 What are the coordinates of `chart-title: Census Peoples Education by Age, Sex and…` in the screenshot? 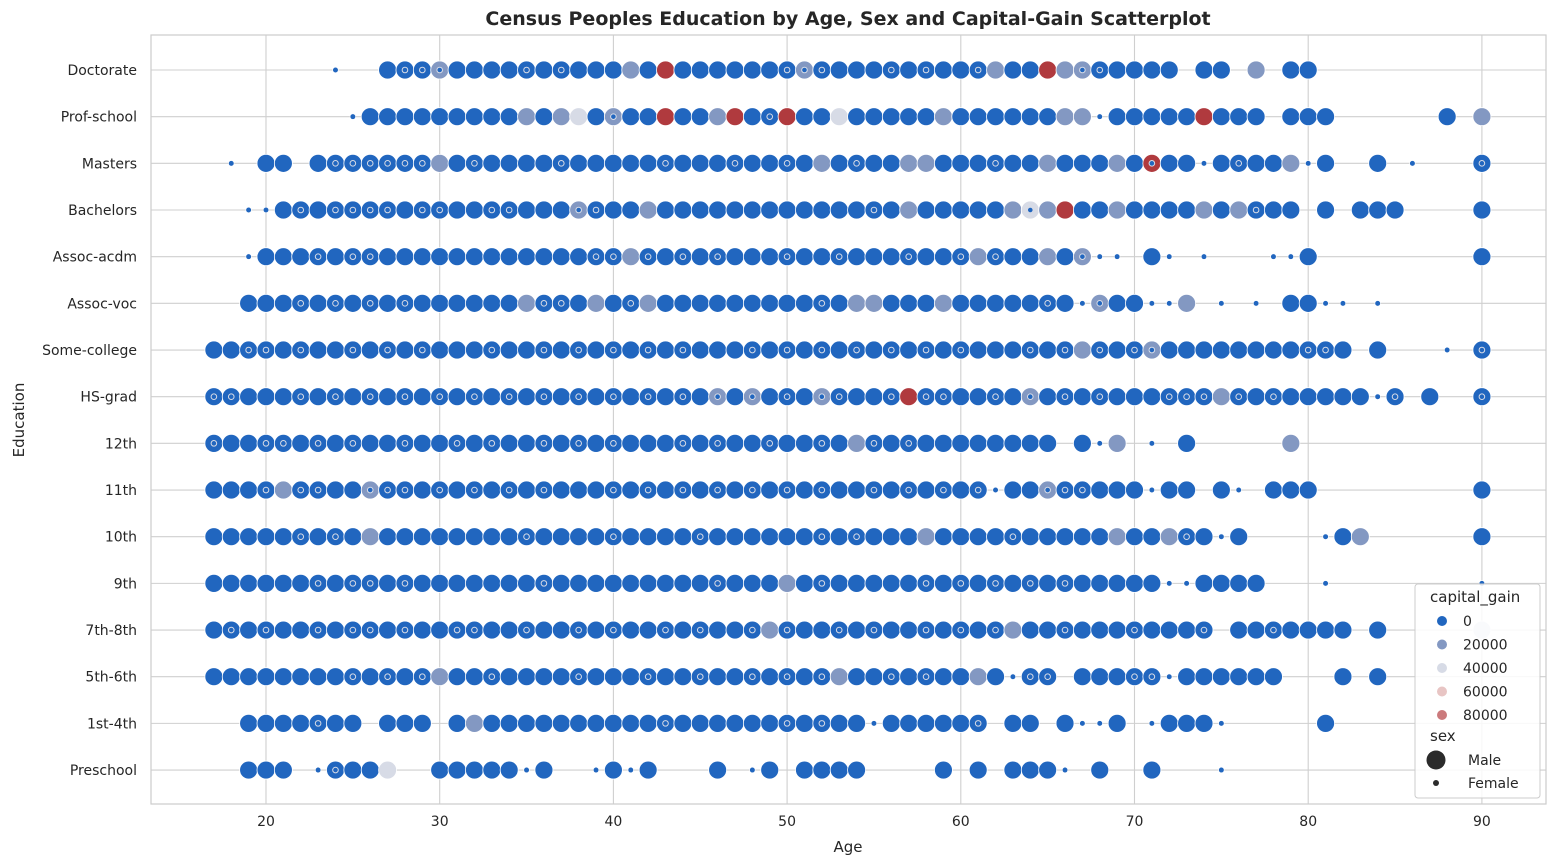 It's located at (847, 19).